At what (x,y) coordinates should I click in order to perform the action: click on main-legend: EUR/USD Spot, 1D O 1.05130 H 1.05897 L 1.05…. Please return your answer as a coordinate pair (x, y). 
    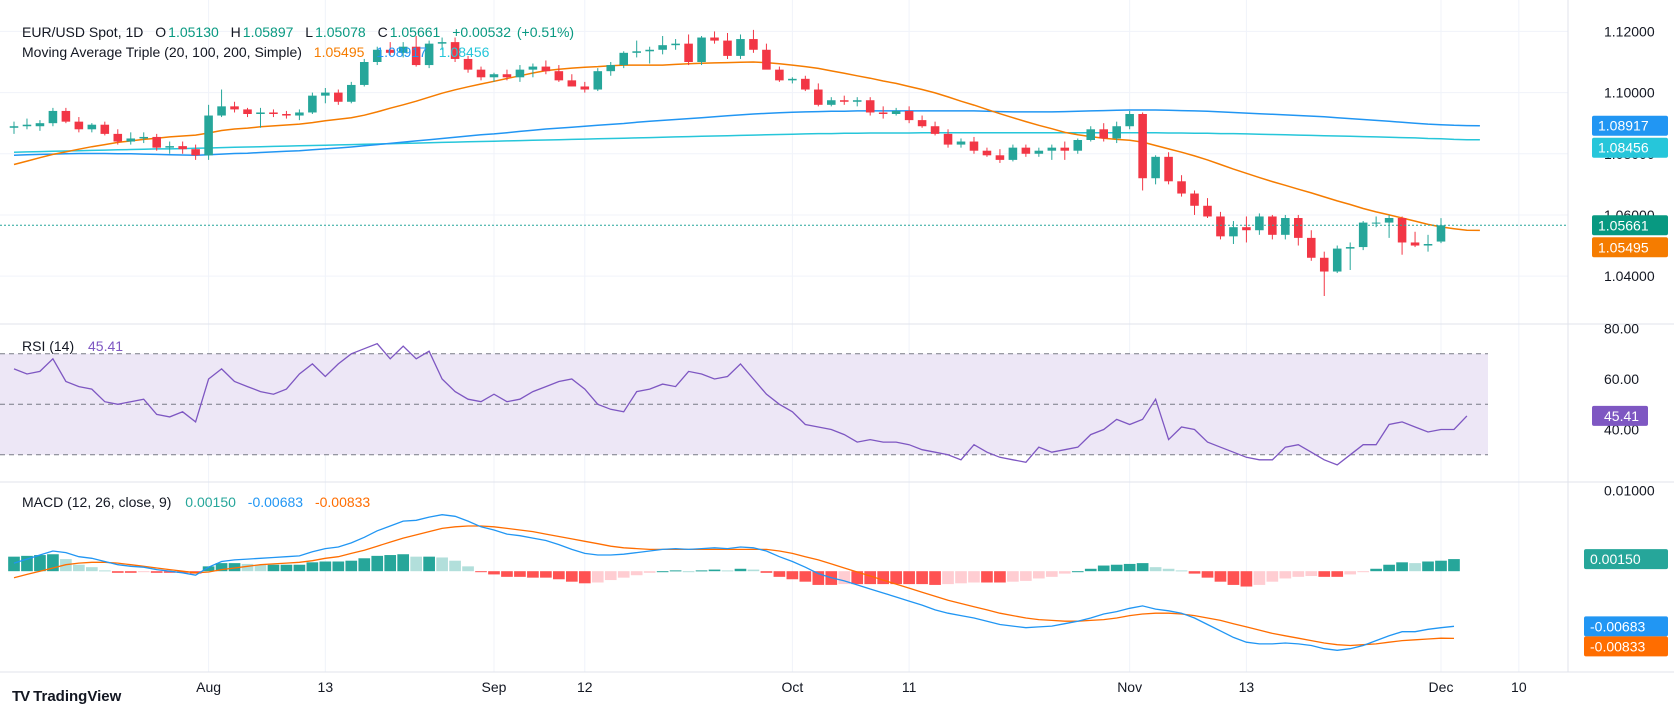
    Looking at the image, I should click on (299, 32).